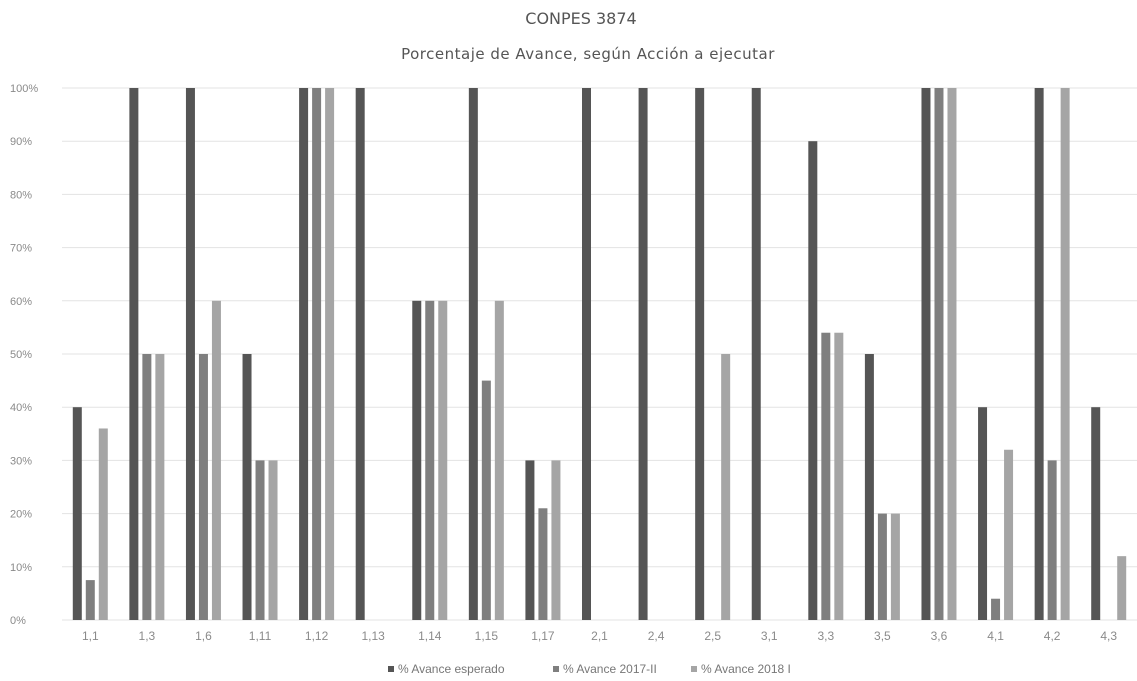  What do you see at coordinates (317, 636) in the screenshot?
I see `x-tick-label: 1,12` at bounding box center [317, 636].